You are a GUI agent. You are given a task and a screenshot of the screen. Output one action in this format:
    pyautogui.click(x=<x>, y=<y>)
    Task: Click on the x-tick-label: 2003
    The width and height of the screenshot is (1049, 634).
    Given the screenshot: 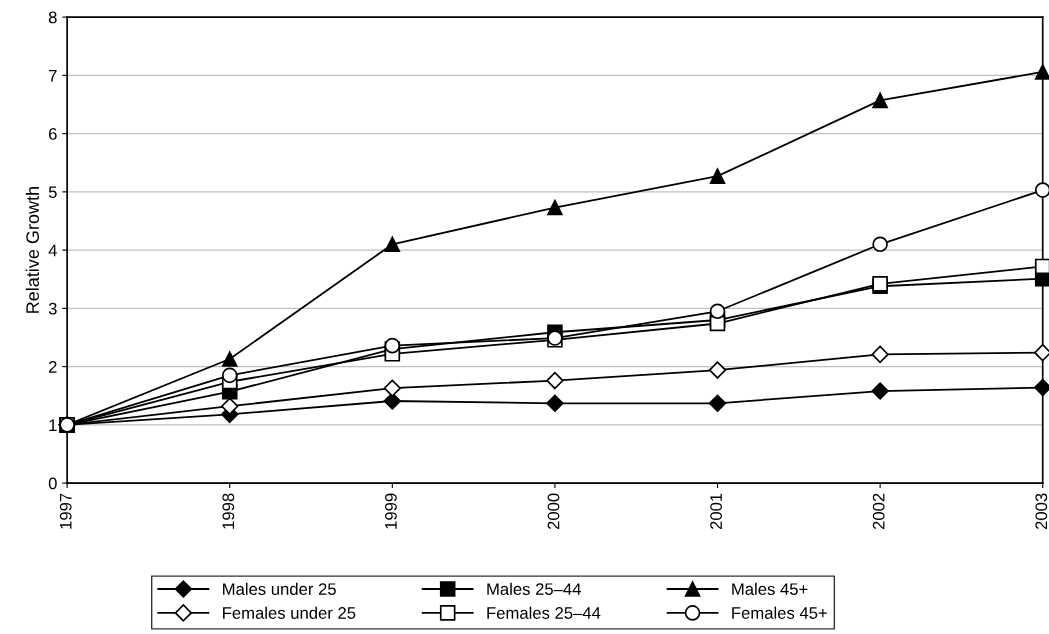 What is the action you would take?
    pyautogui.click(x=1041, y=511)
    